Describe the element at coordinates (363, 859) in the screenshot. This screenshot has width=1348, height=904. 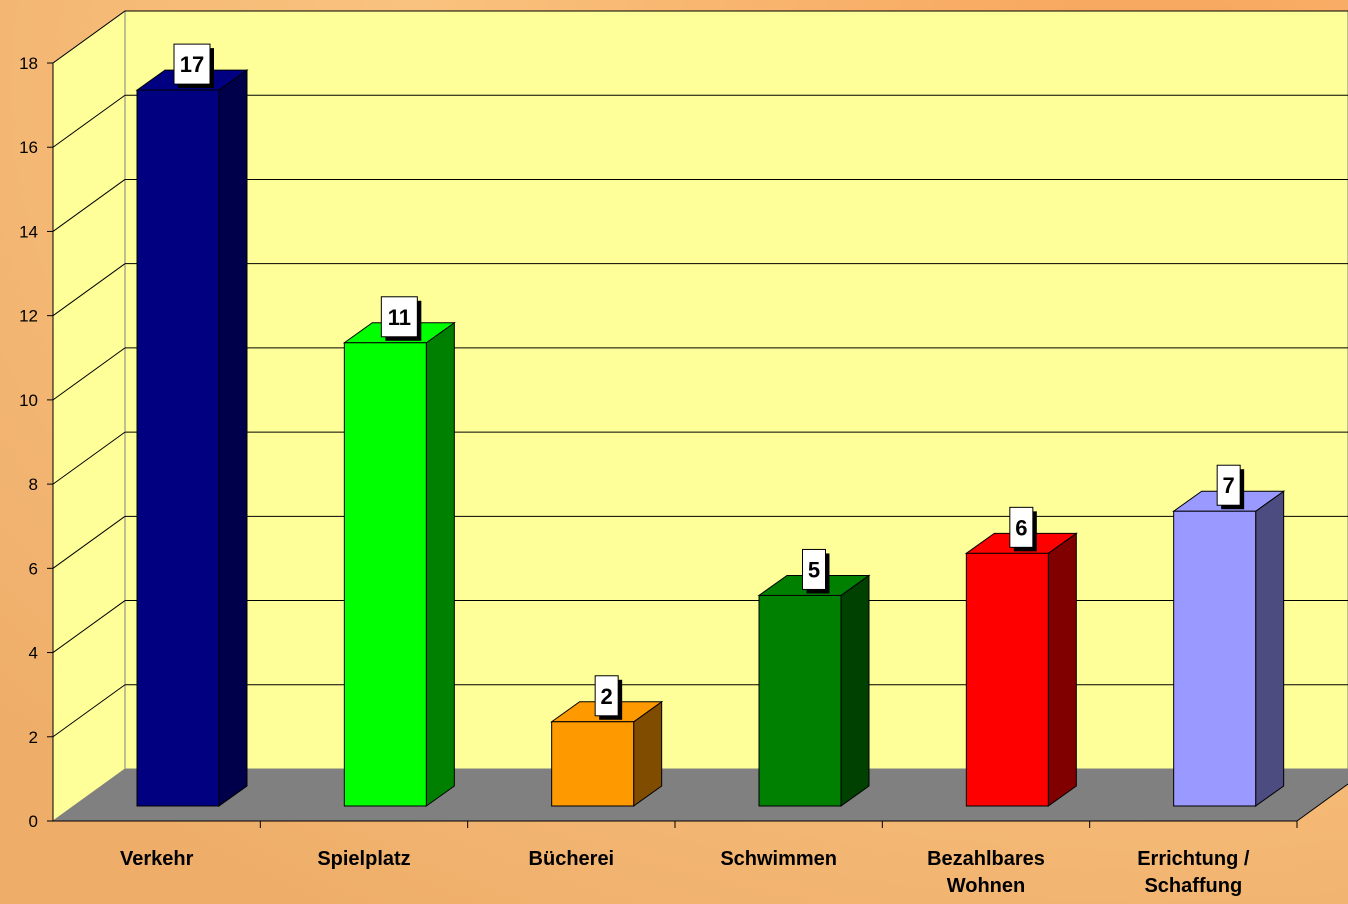
I see `x-tick-label: Spielplatz` at that location.